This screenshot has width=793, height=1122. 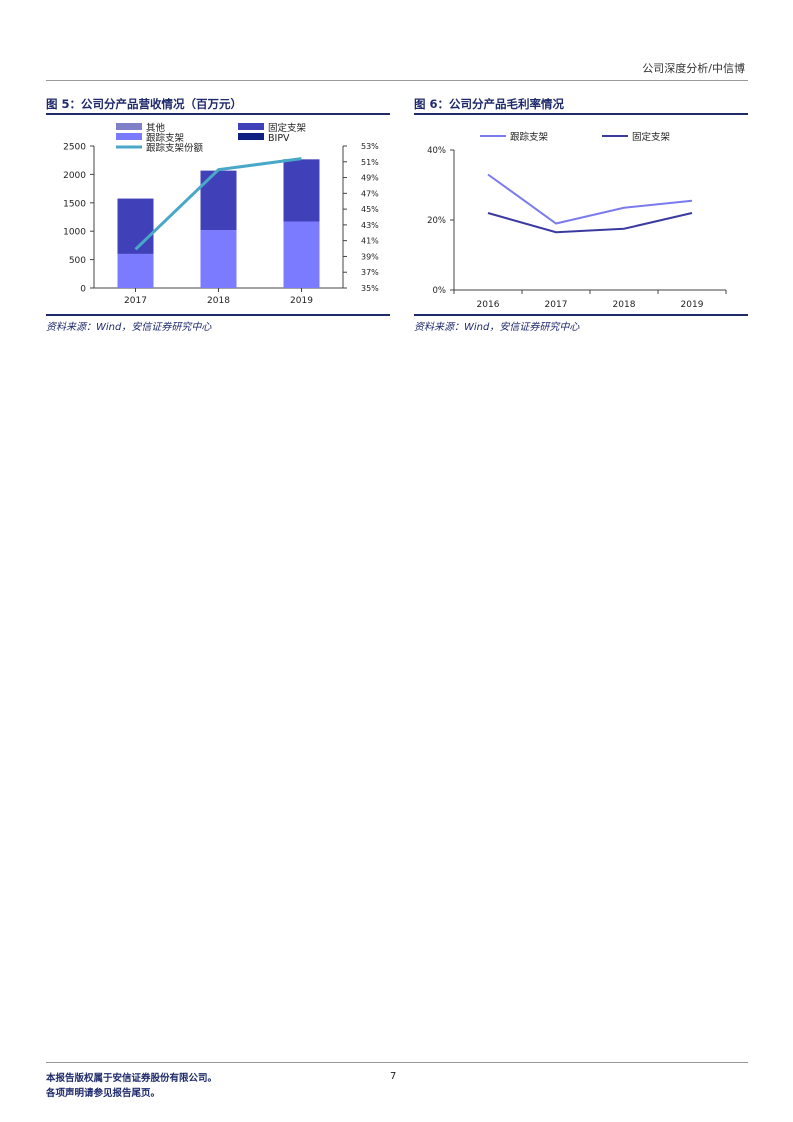 I want to click on bar-跟踪支架-2017, so click(x=135, y=270).